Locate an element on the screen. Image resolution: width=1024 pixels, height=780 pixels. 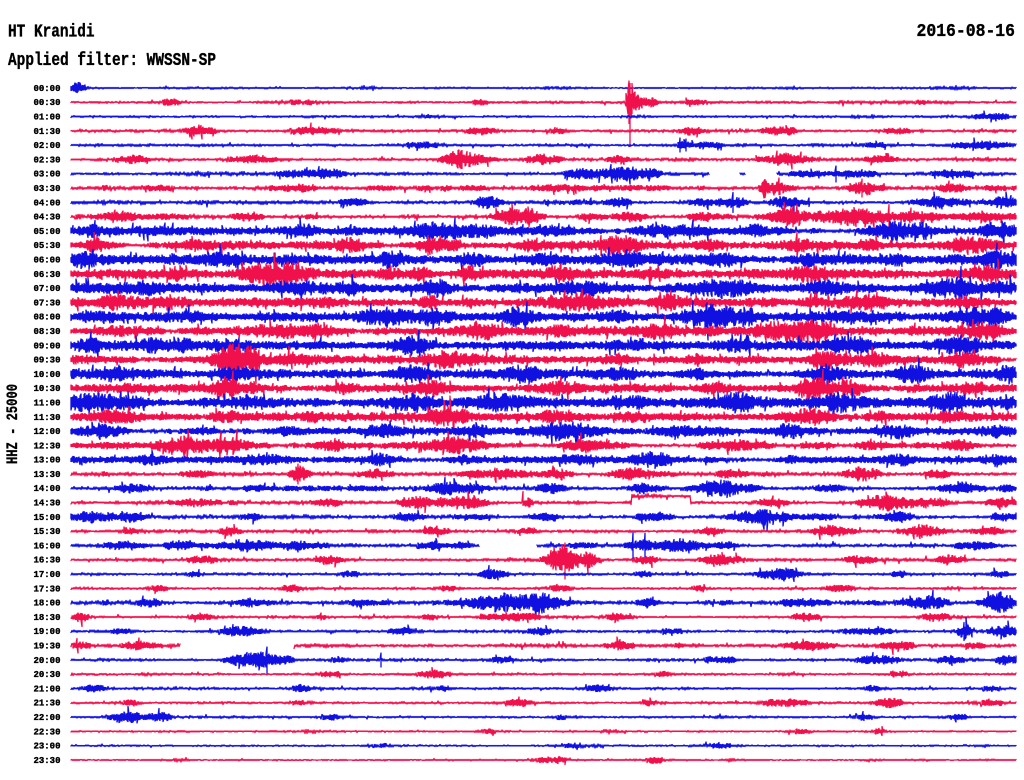
svg-text: 10:30 is located at coordinates (46, 389).